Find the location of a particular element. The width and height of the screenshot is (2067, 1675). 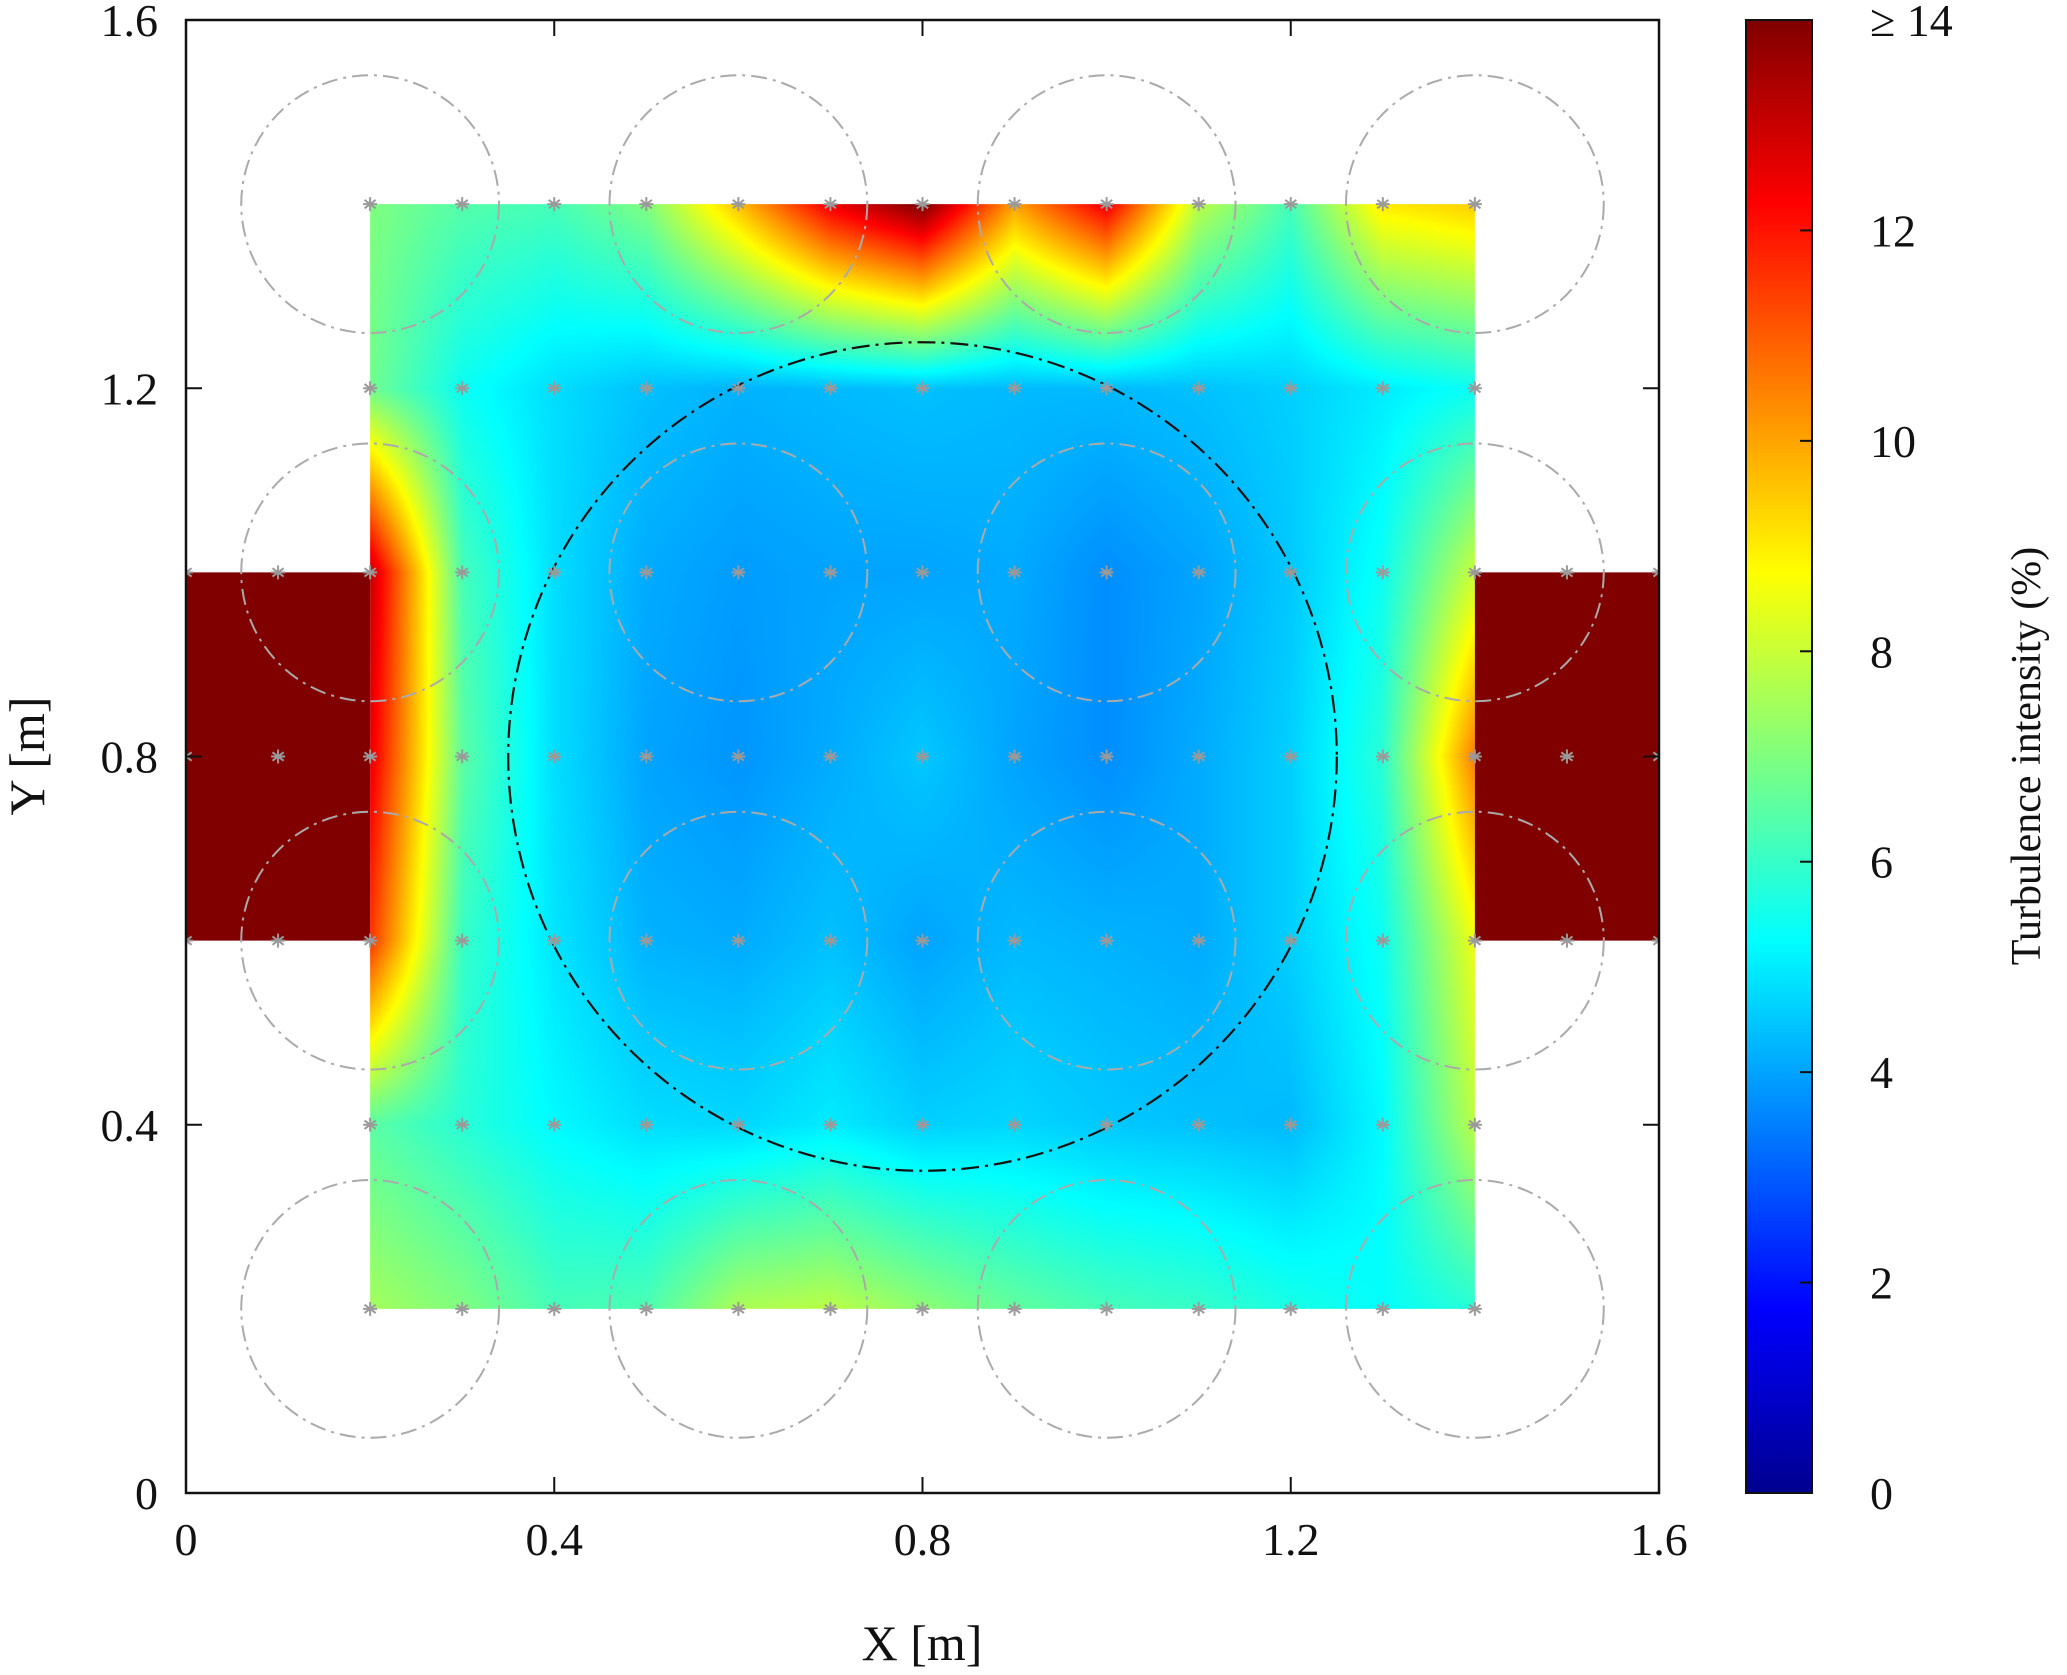

colorbar-tick-label: 6 is located at coordinates (1881, 862).